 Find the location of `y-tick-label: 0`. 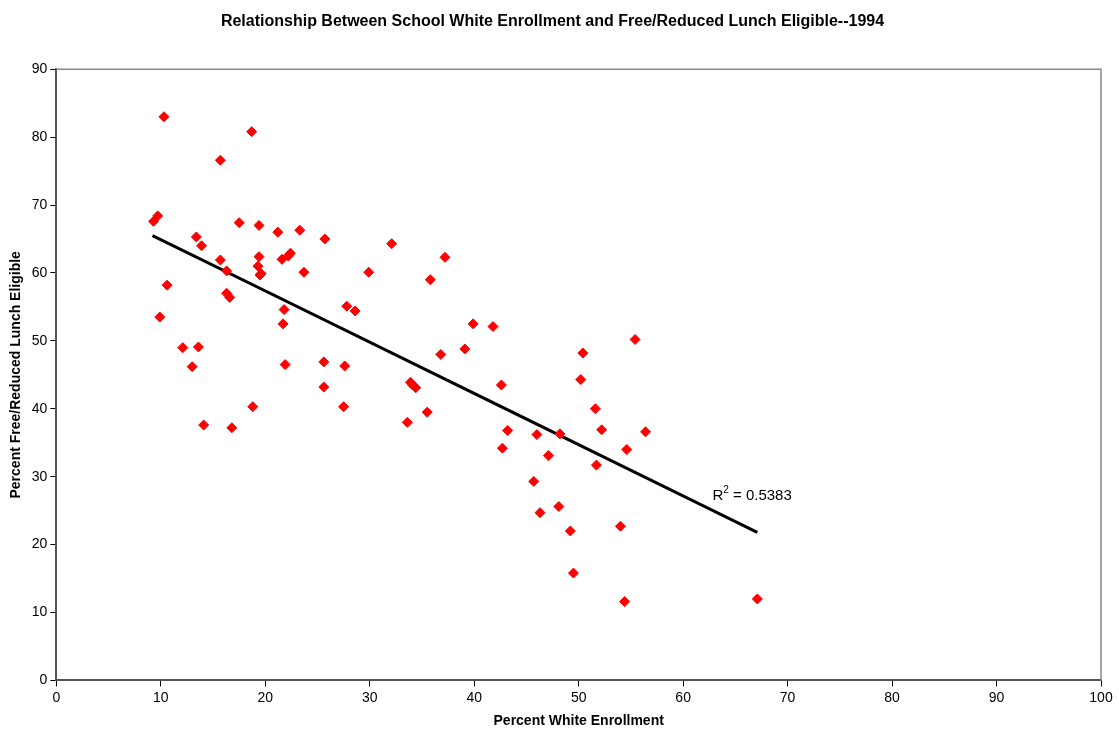

y-tick-label: 0 is located at coordinates (43, 679).